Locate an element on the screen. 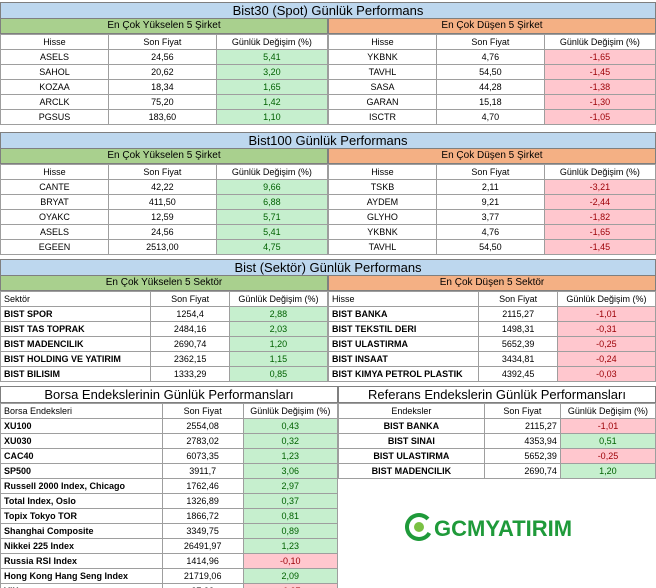 This screenshot has width=656, height=588. row-label: BIST TEKSTIL DERI is located at coordinates (403, 329).